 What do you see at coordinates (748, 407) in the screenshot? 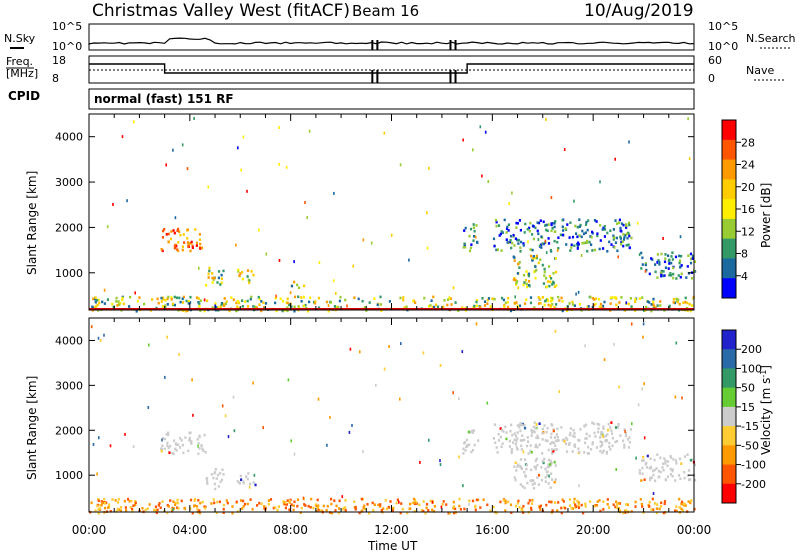
I see `colorbar-tick-label: 15` at bounding box center [748, 407].